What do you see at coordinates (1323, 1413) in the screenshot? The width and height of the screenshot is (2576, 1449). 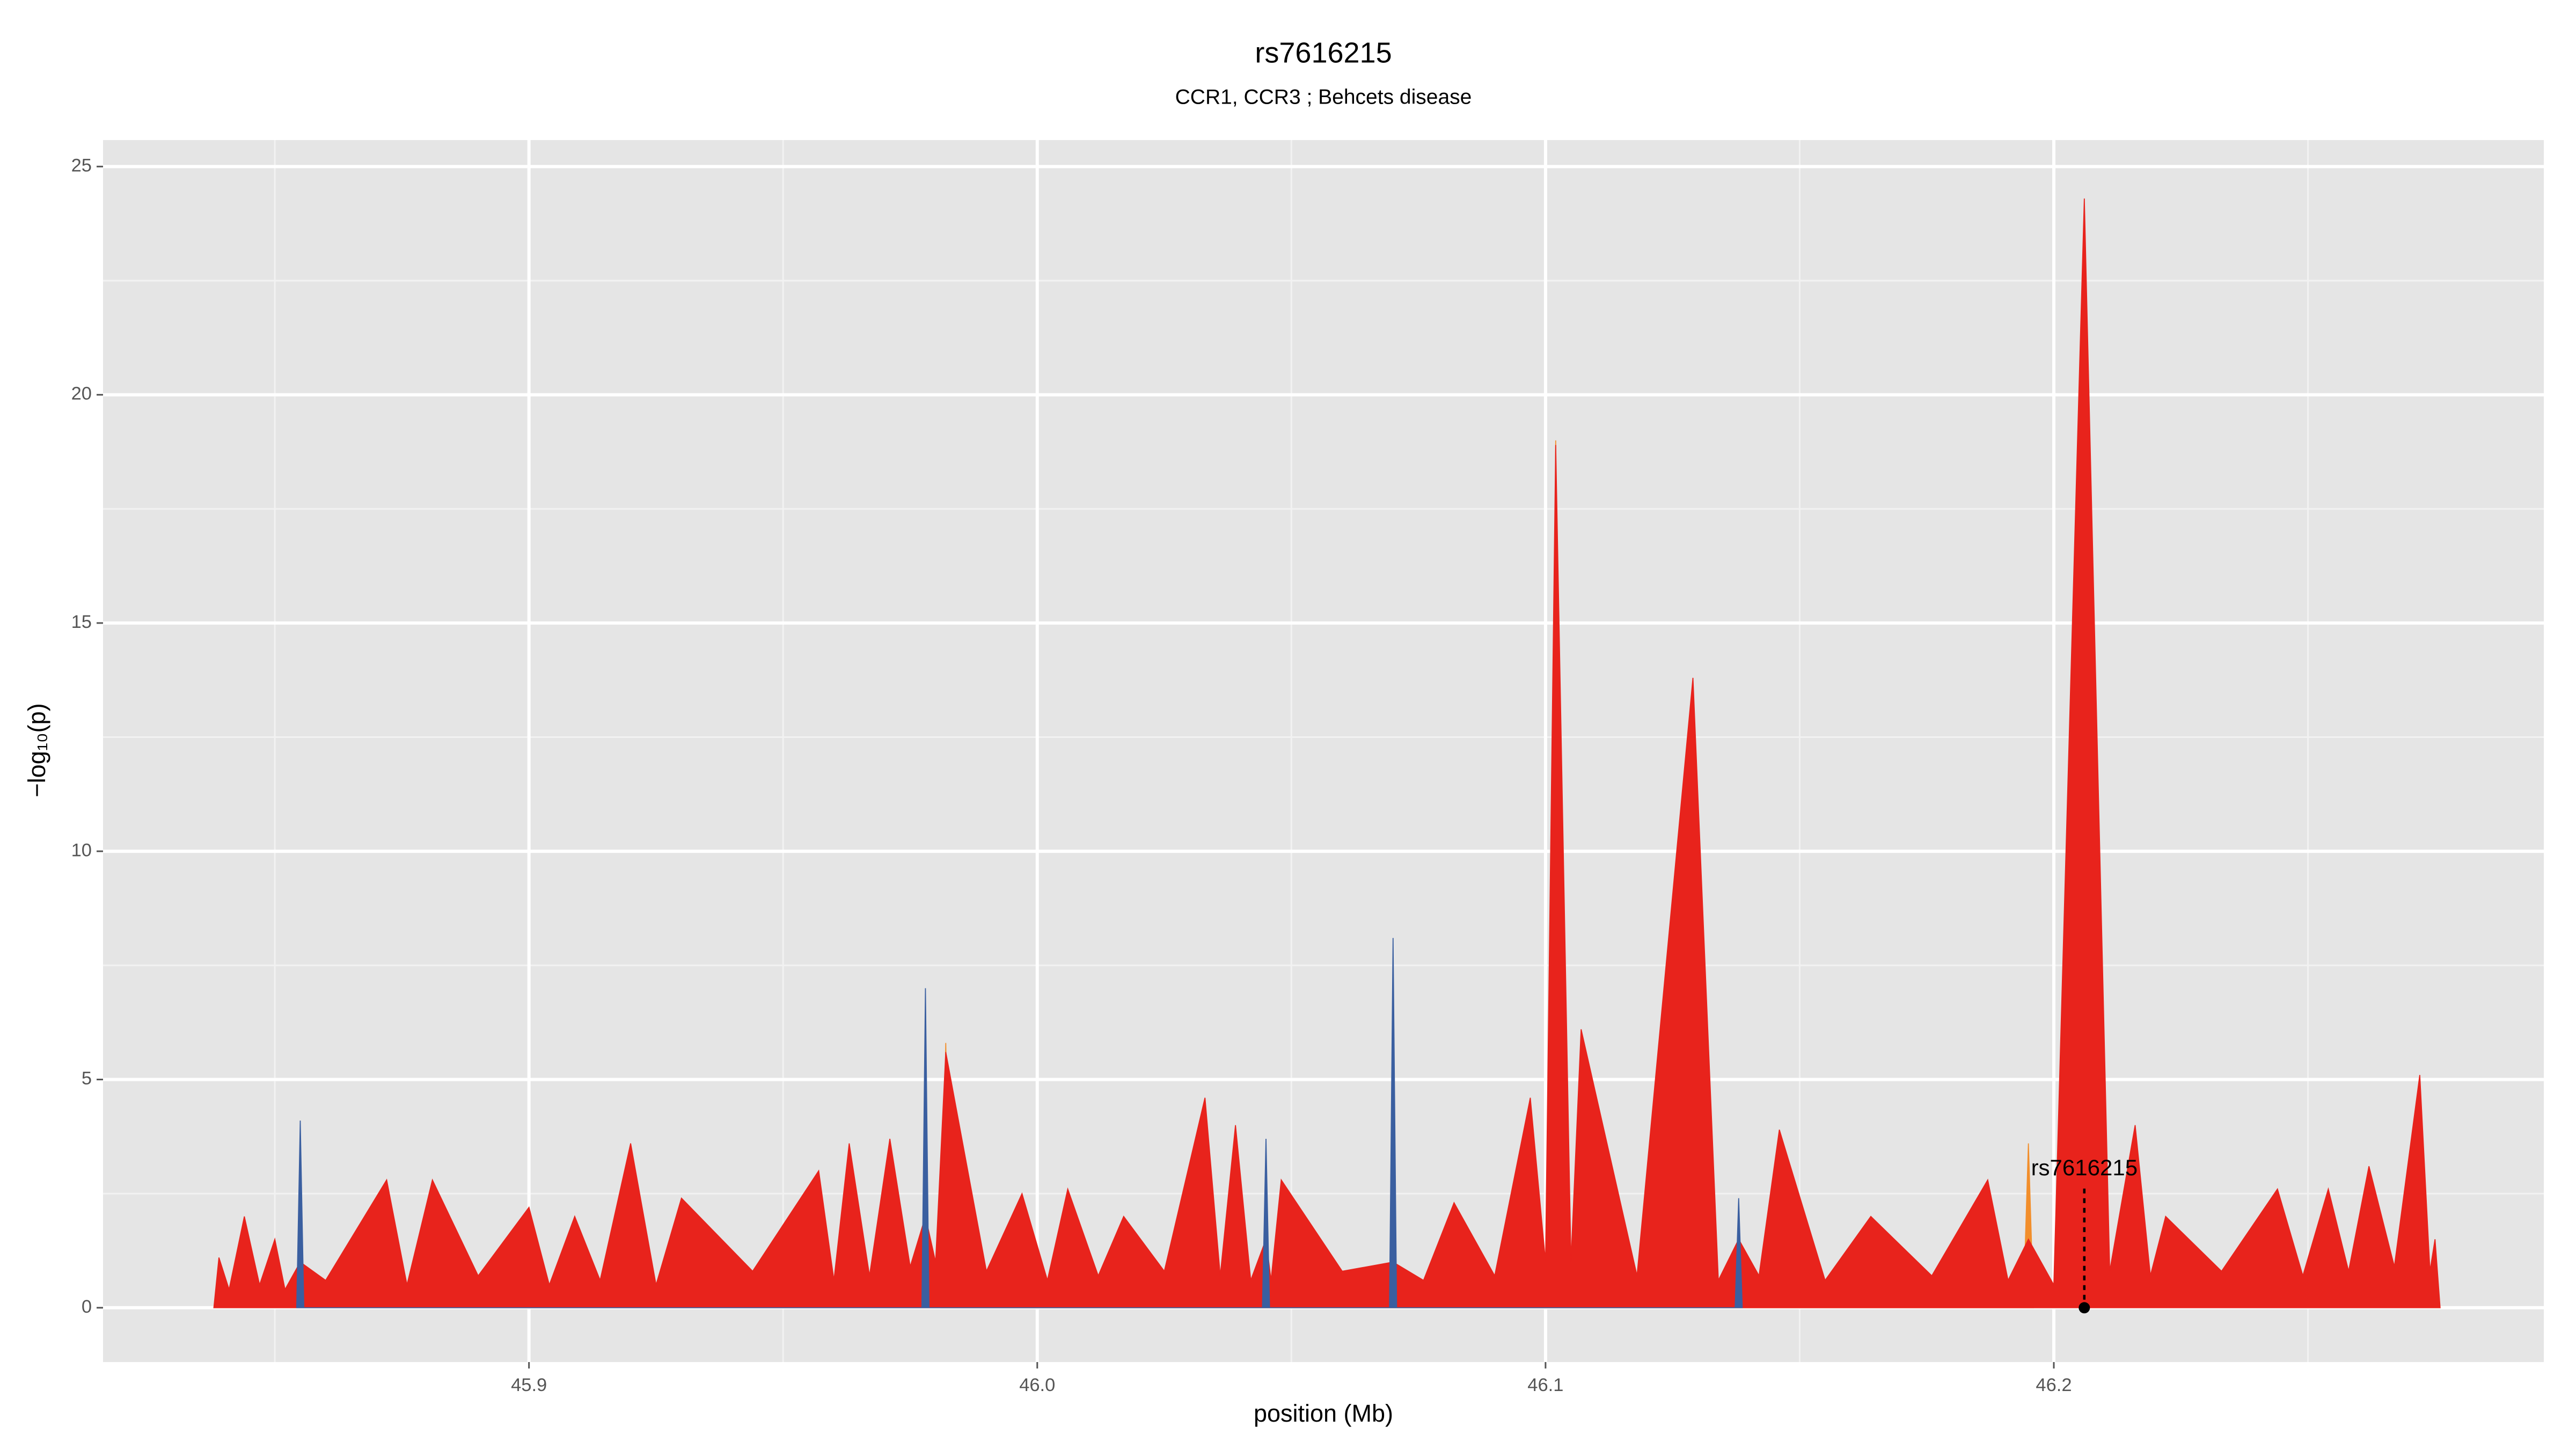 I see `x-axis-label: position (Mb)` at bounding box center [1323, 1413].